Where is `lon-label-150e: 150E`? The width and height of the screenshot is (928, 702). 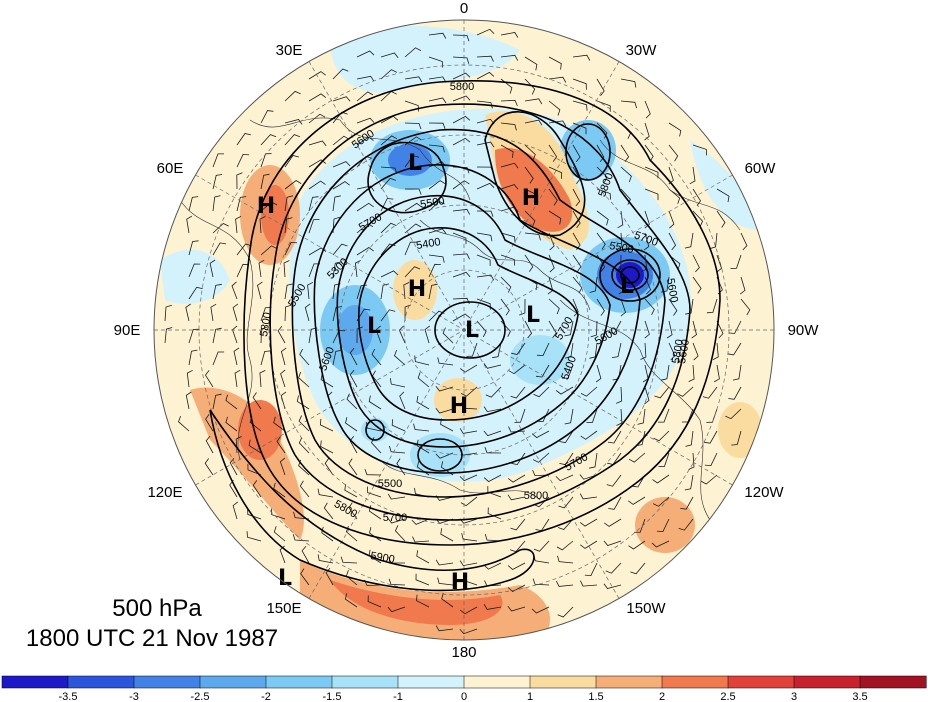 lon-label-150e: 150E is located at coordinates (283, 608).